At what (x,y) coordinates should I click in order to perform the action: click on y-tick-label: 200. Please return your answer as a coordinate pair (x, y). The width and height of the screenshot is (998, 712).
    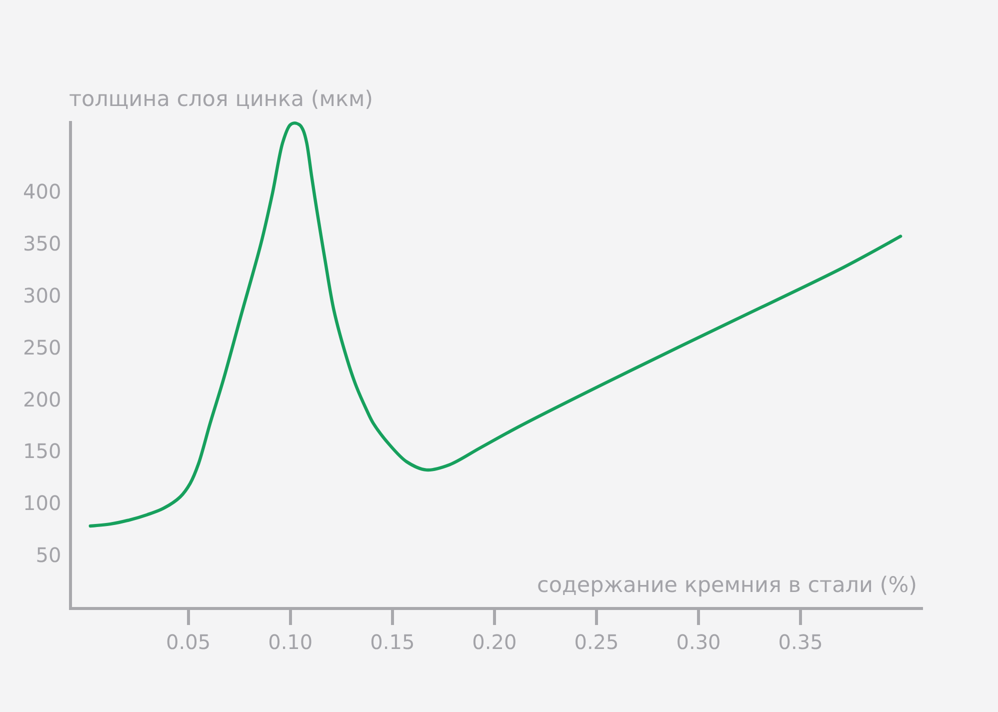
    Looking at the image, I should click on (42, 399).